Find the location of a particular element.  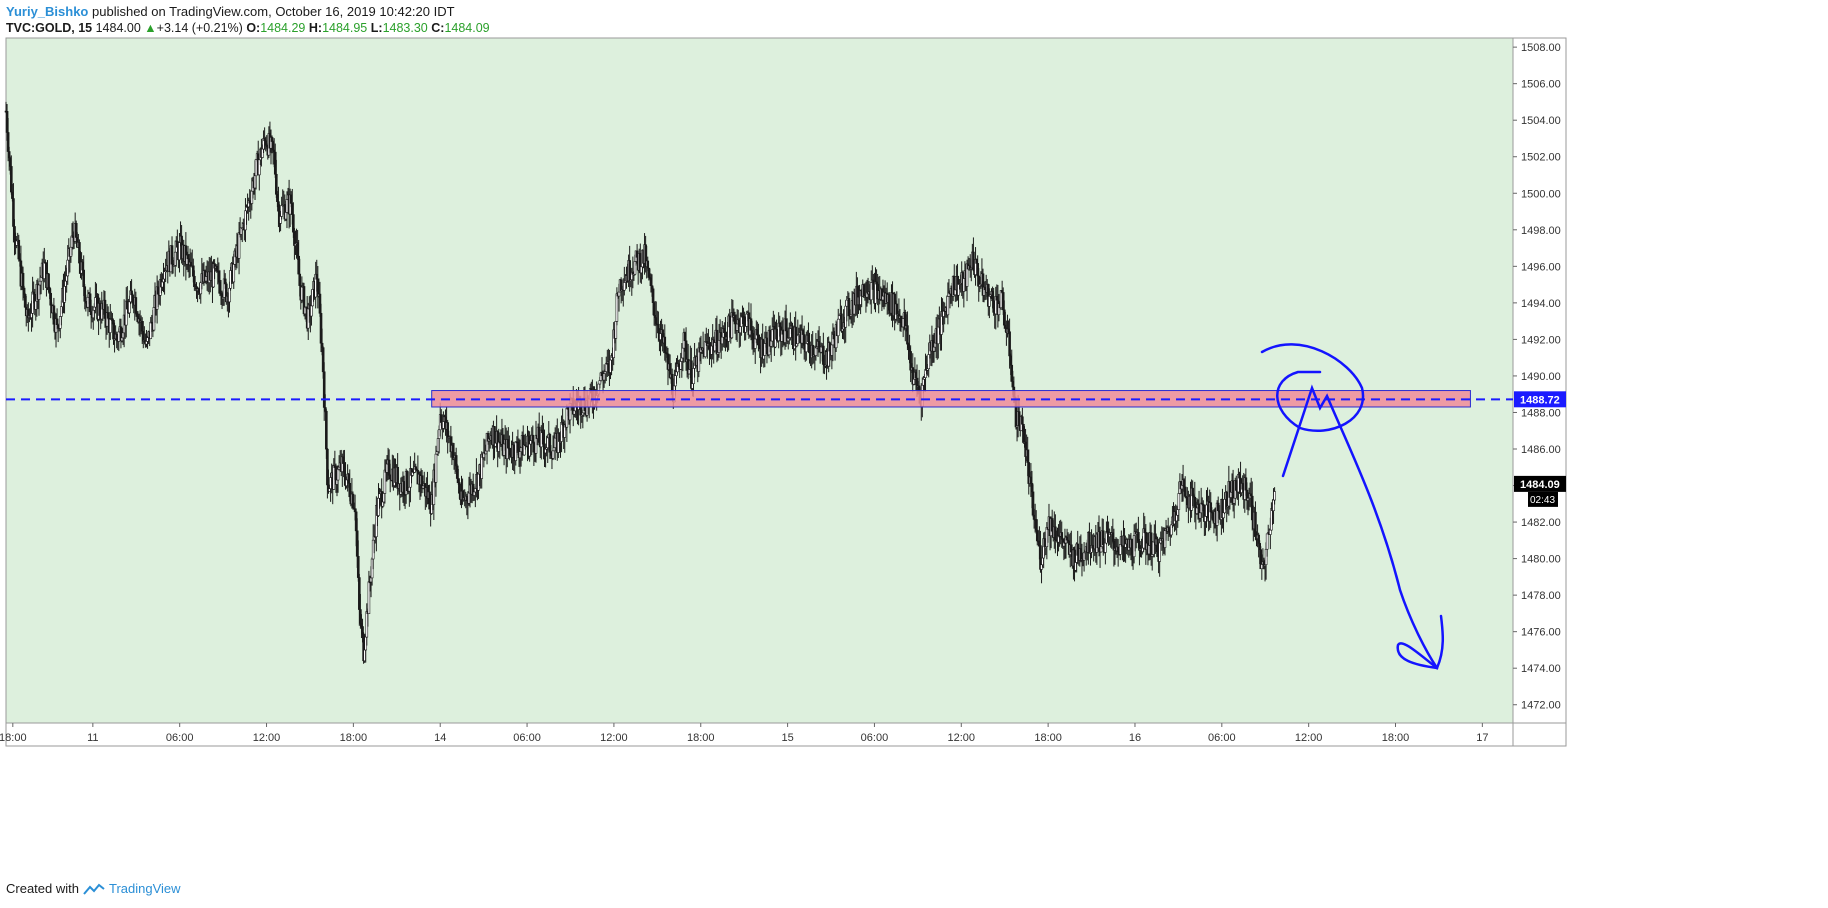

annotation-forecast-path is located at coordinates (1360, 527).